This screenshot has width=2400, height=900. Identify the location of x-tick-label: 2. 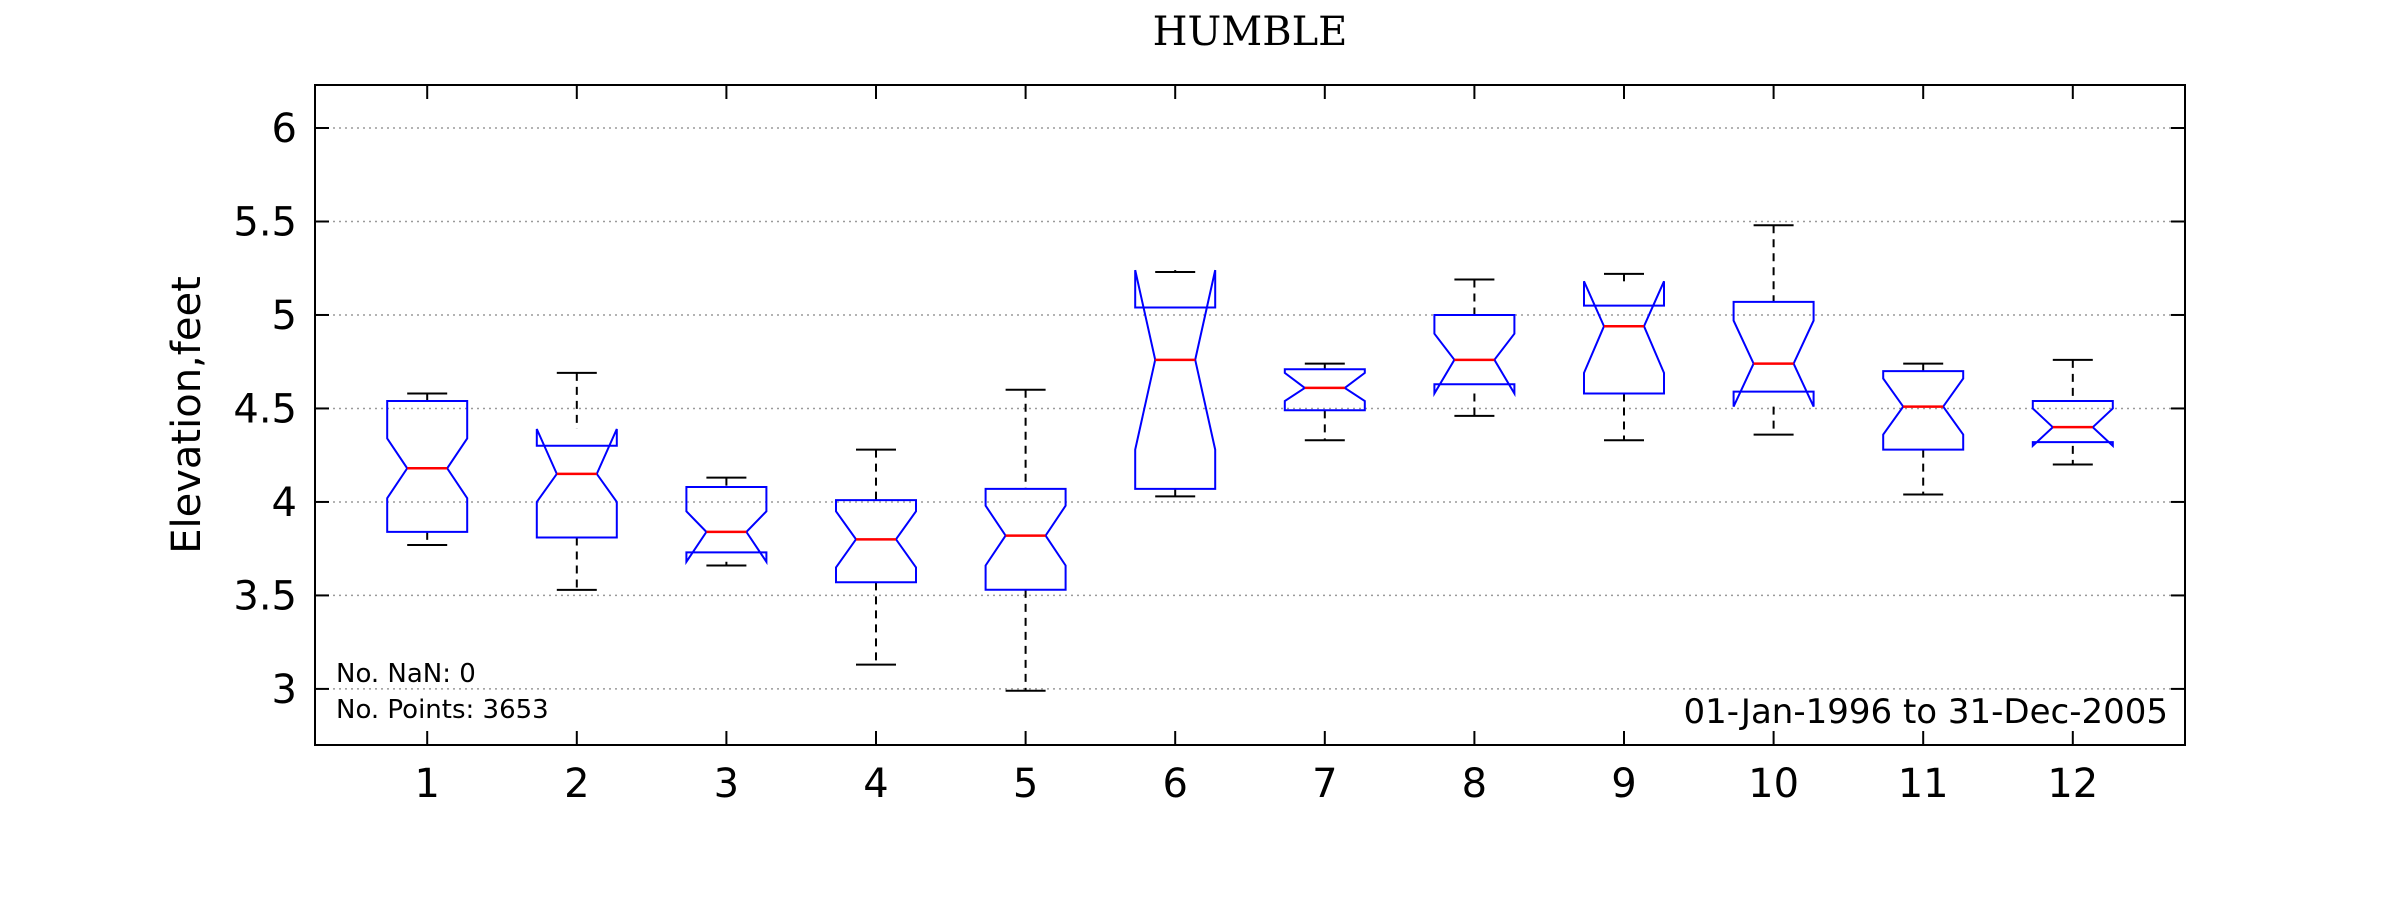
(576, 784).